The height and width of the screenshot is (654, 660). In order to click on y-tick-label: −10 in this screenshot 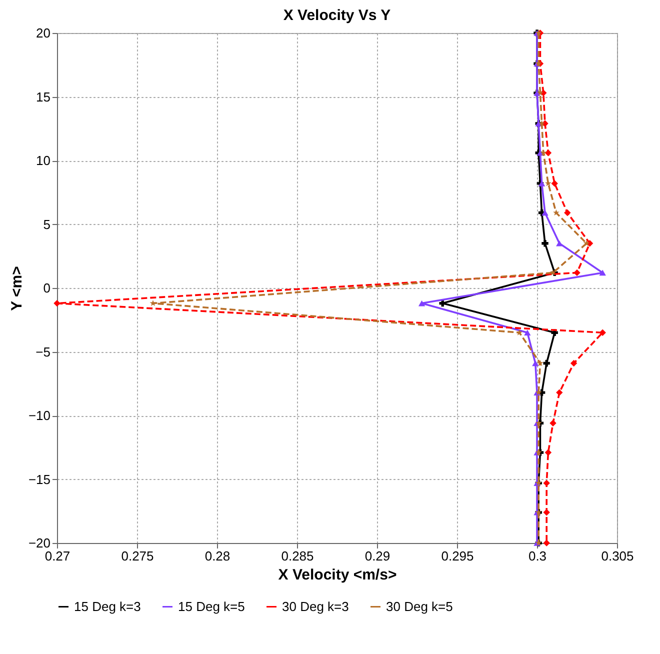, I will do `click(39, 415)`.